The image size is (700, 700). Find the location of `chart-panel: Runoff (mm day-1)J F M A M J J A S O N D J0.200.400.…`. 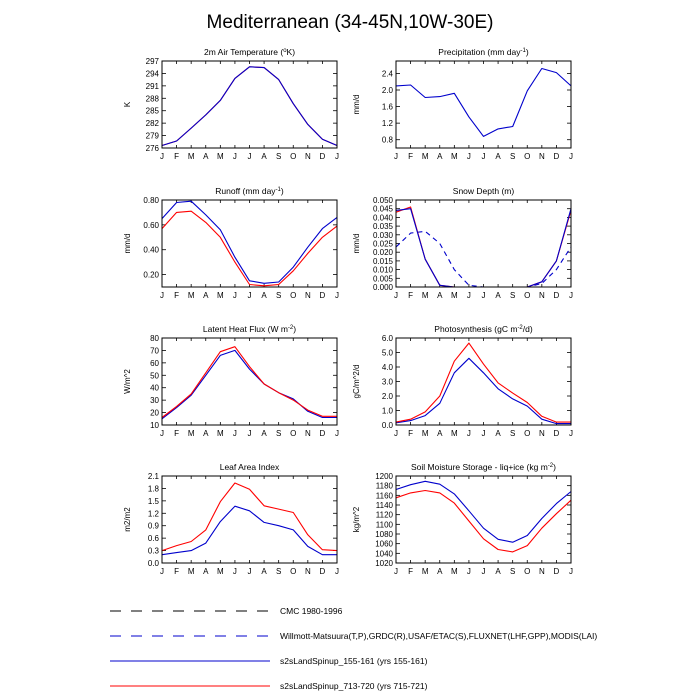

chart-panel: Runoff (mm day-1)J F M A M J J A S O N D J0.200.400.… is located at coordinates (231, 243).